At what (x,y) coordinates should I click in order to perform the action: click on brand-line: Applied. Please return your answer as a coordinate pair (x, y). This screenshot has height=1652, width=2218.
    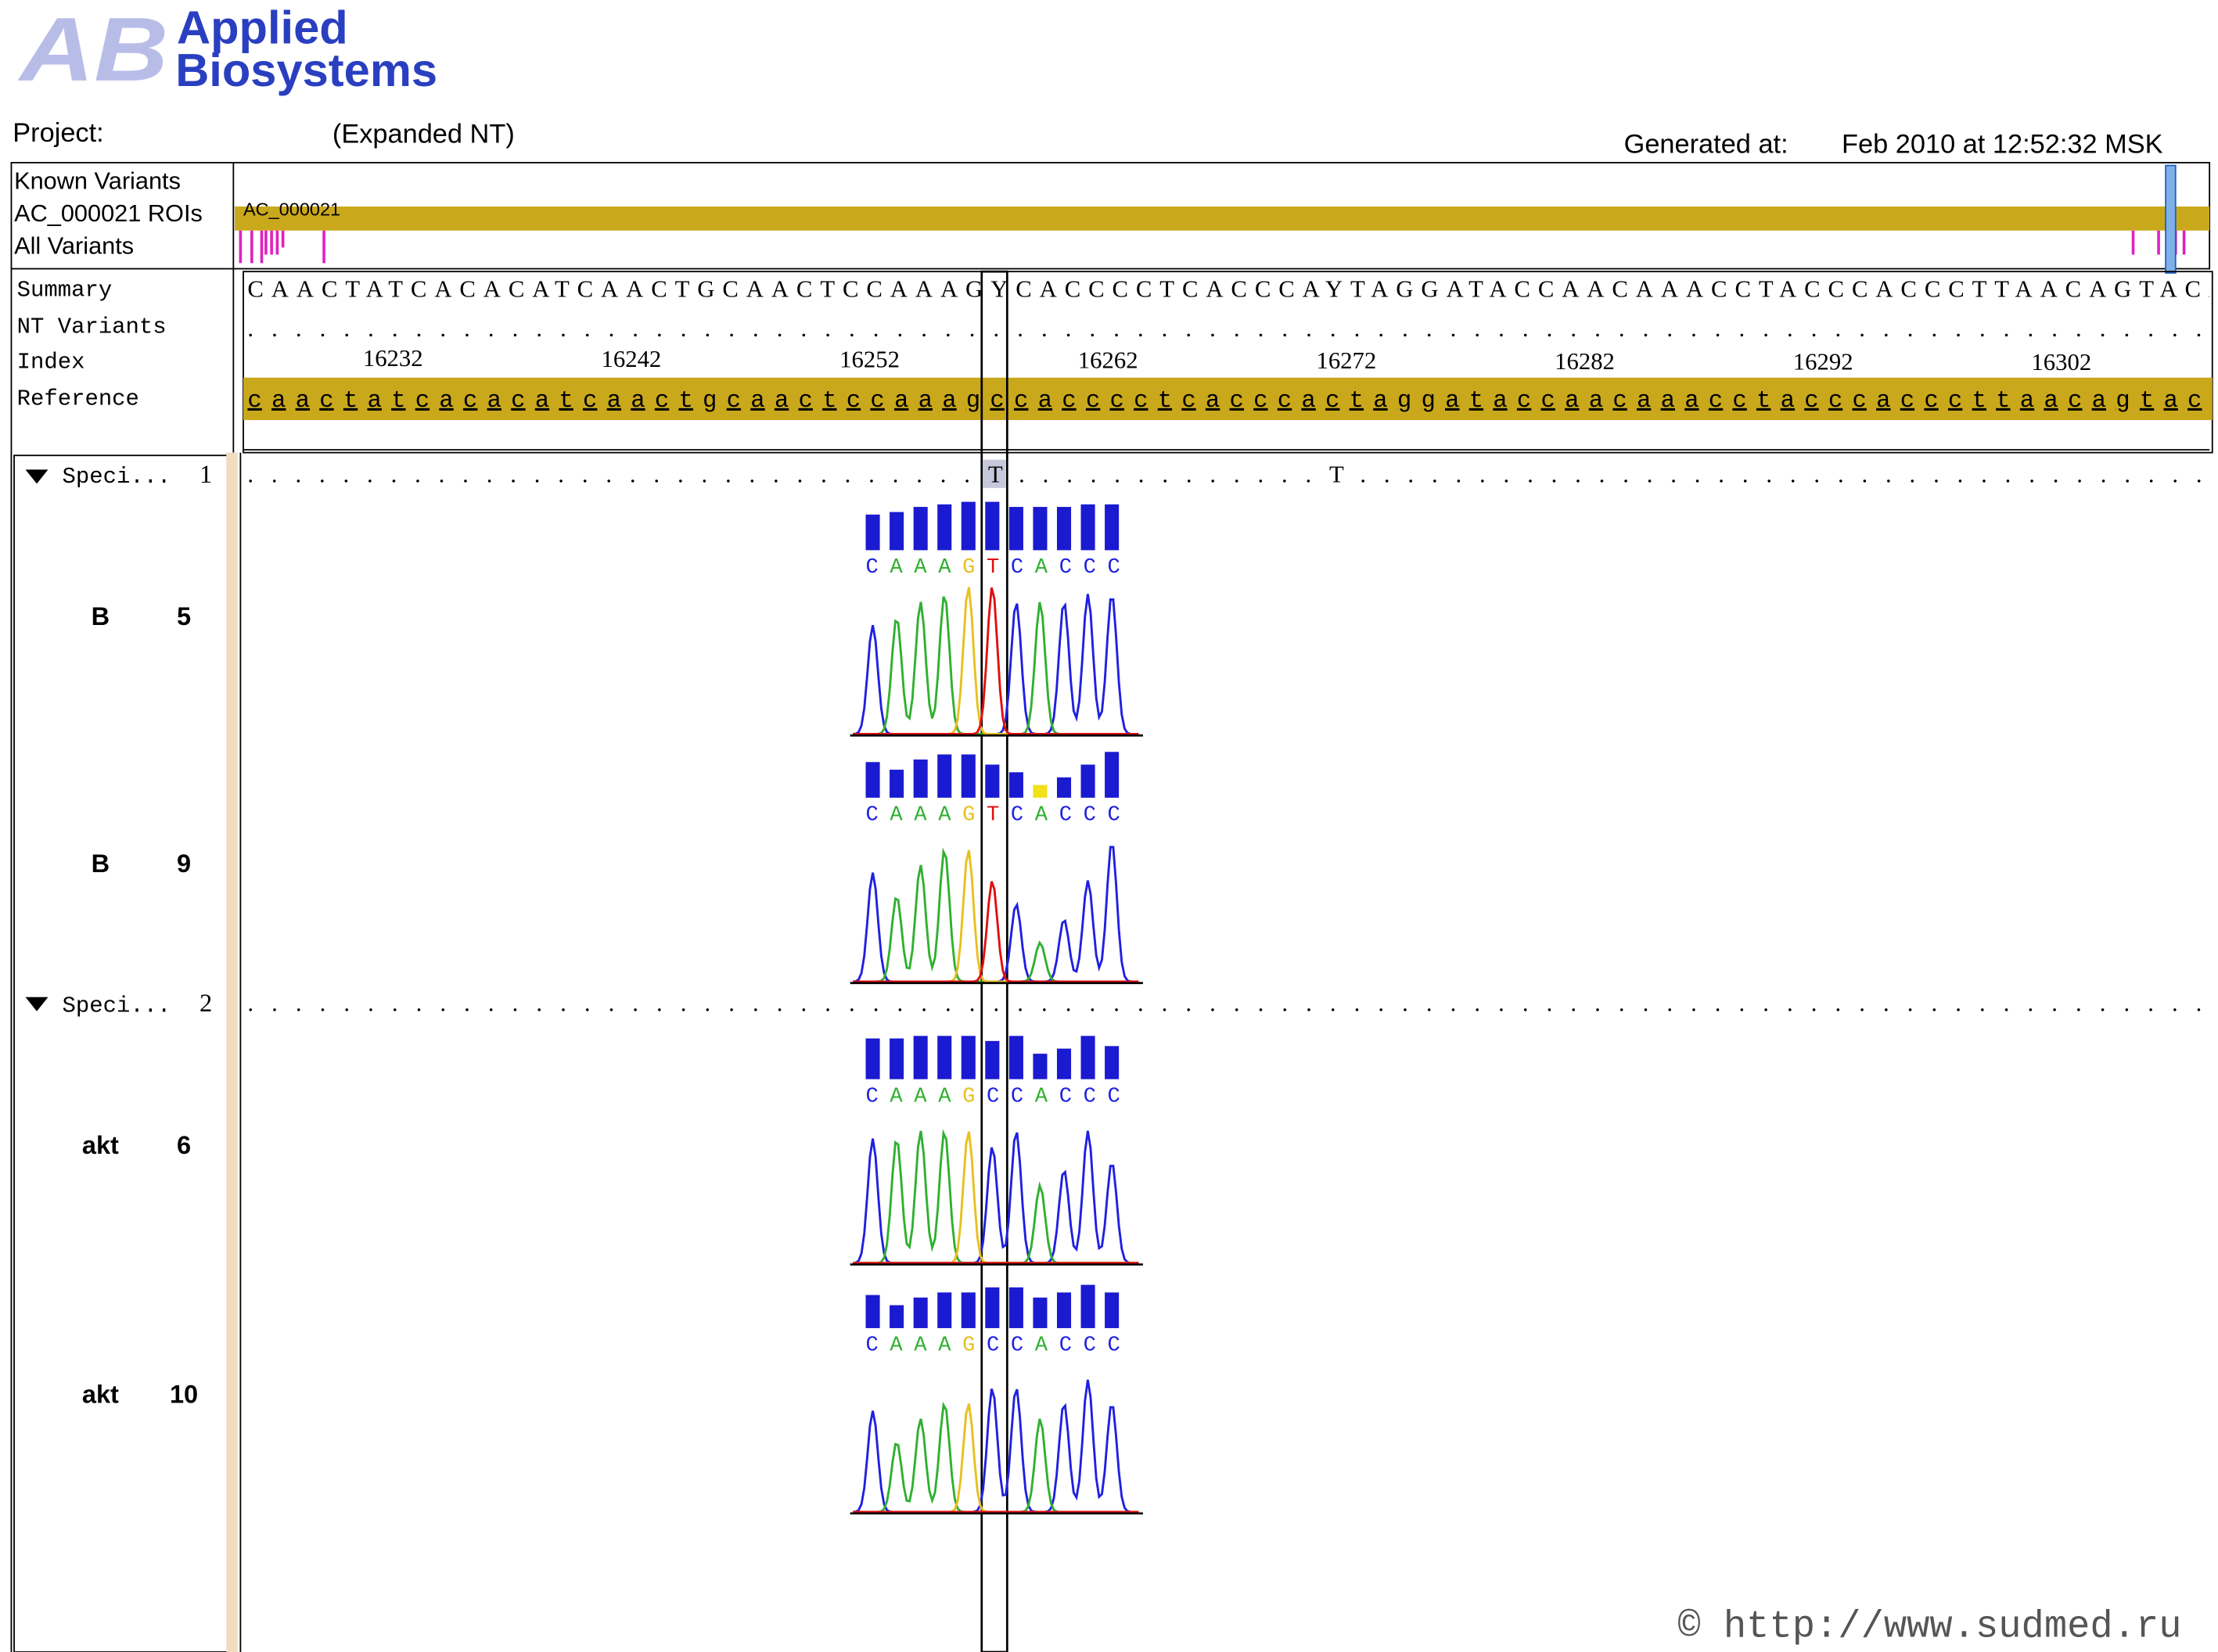
    Looking at the image, I should click on (262, 28).